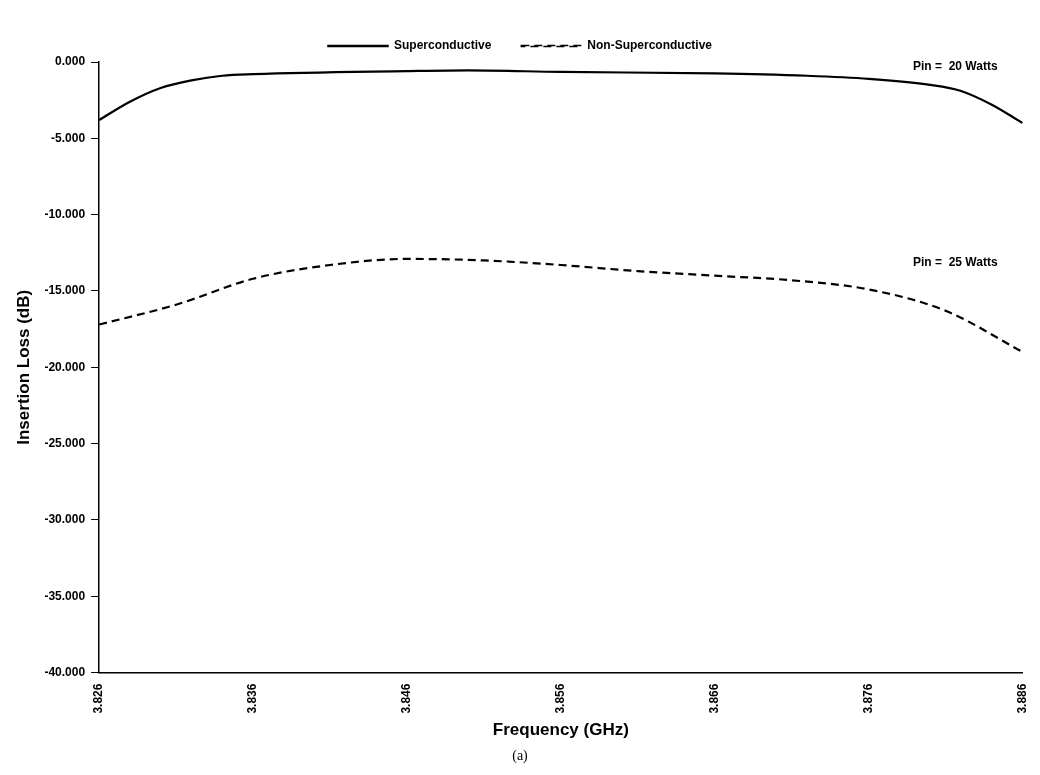  I want to click on annotation: Pin = 25 Watts, so click(955, 261).